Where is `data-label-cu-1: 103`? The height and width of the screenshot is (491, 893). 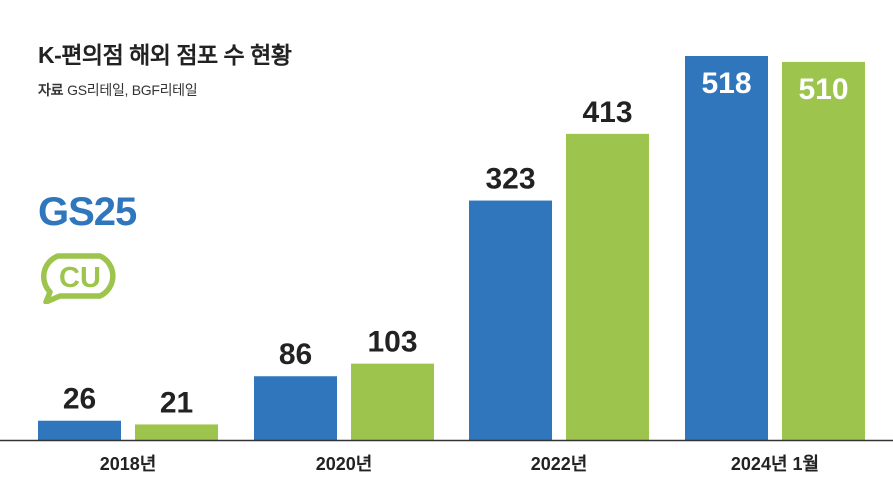
data-label-cu-1: 103 is located at coordinates (392, 342).